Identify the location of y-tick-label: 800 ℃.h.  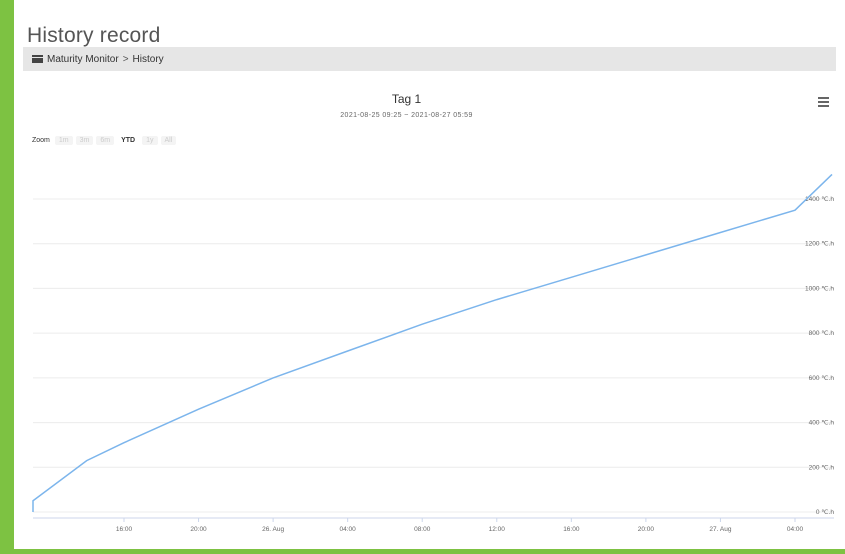
(822, 333).